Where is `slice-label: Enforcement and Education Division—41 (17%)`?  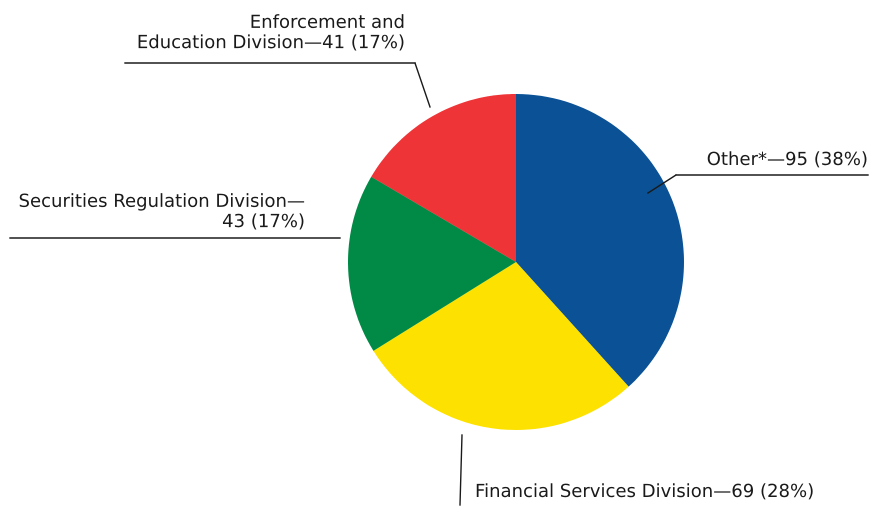 slice-label: Enforcement and Education Division—41 (17%) is located at coordinates (271, 32).